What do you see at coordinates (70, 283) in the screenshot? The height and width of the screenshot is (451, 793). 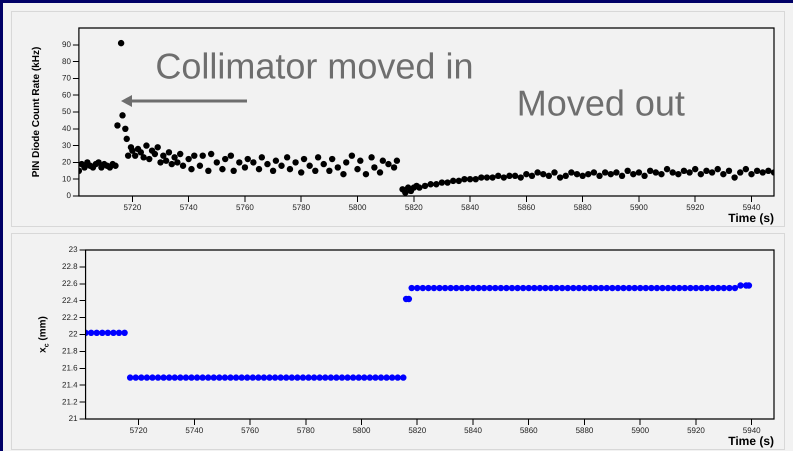 I see `y-tick-label: 22.6` at bounding box center [70, 283].